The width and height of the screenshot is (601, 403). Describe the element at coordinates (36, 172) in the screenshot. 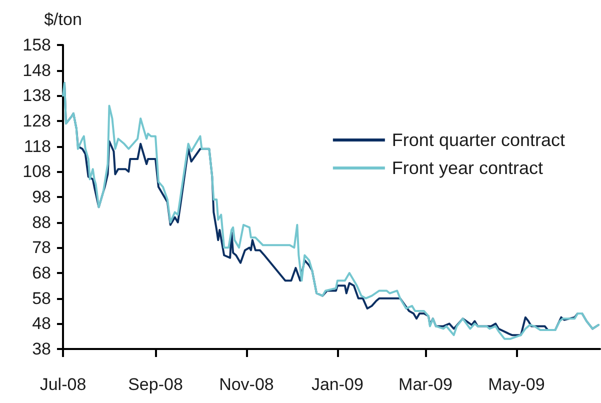

I see `y-tick-label: 108` at that location.